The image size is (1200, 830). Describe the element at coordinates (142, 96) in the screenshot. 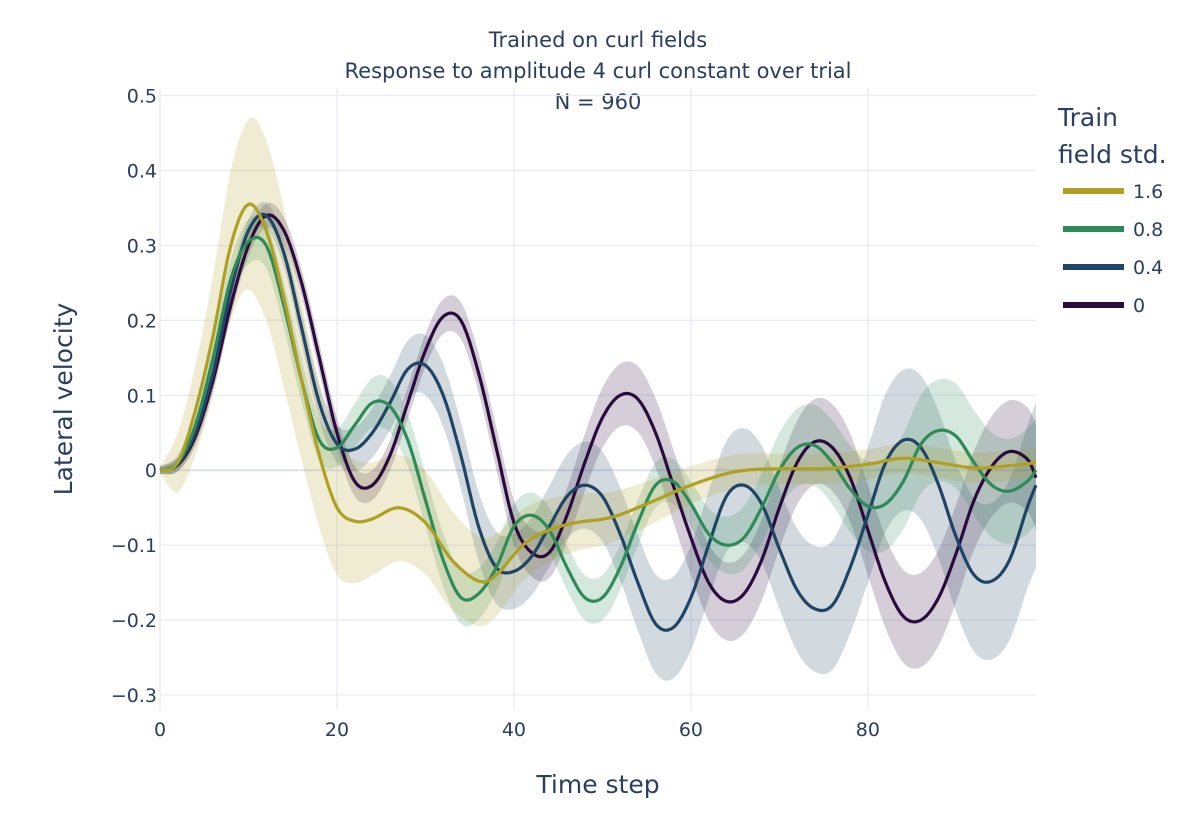

I see `y-tick-label: 0.5` at that location.